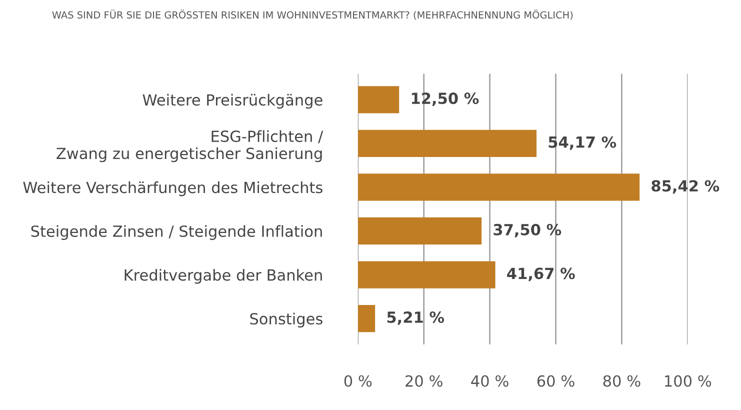 Image resolution: width=741 pixels, height=410 pixels. I want to click on x-tick-label: 40 %, so click(489, 381).